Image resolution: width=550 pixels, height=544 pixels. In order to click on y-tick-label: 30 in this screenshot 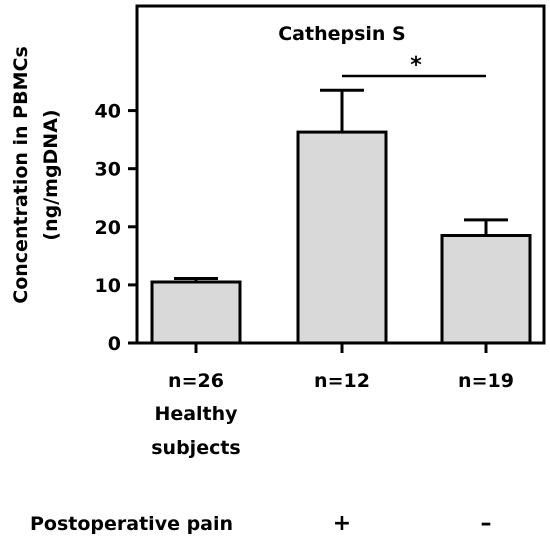, I will do `click(108, 170)`.